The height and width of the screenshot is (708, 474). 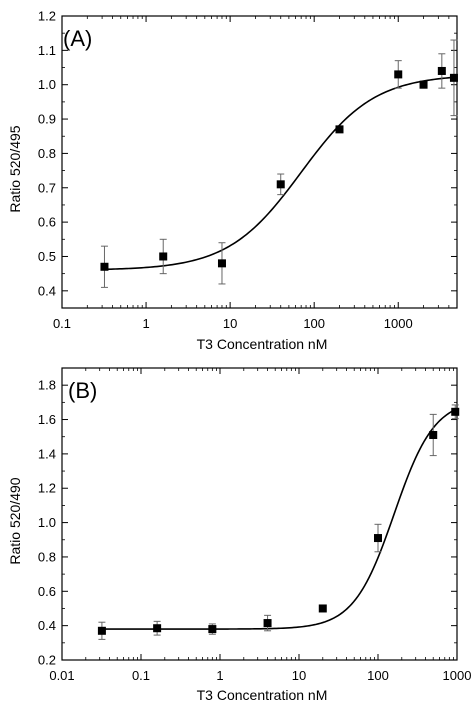 What do you see at coordinates (378, 675) in the screenshot?
I see `panel-b-x-tick-label: 100` at bounding box center [378, 675].